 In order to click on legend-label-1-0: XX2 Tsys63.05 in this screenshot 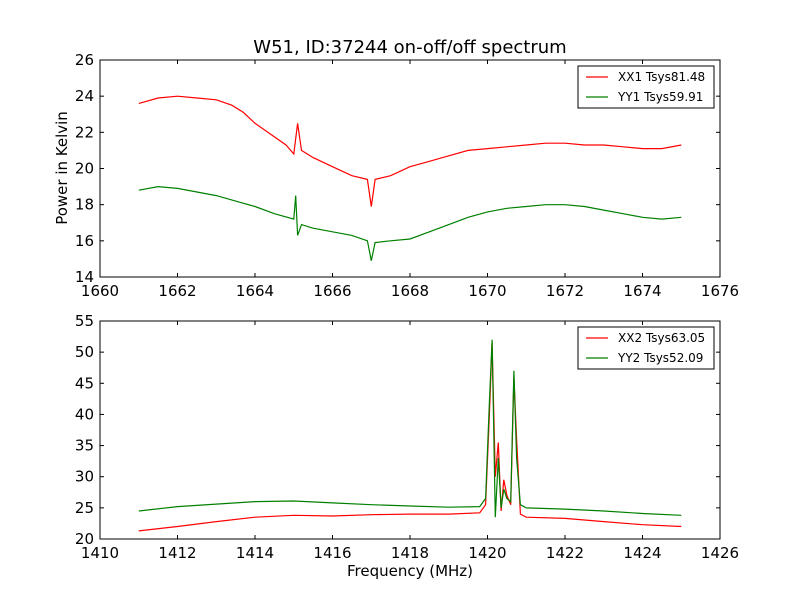, I will do `click(661, 338)`.